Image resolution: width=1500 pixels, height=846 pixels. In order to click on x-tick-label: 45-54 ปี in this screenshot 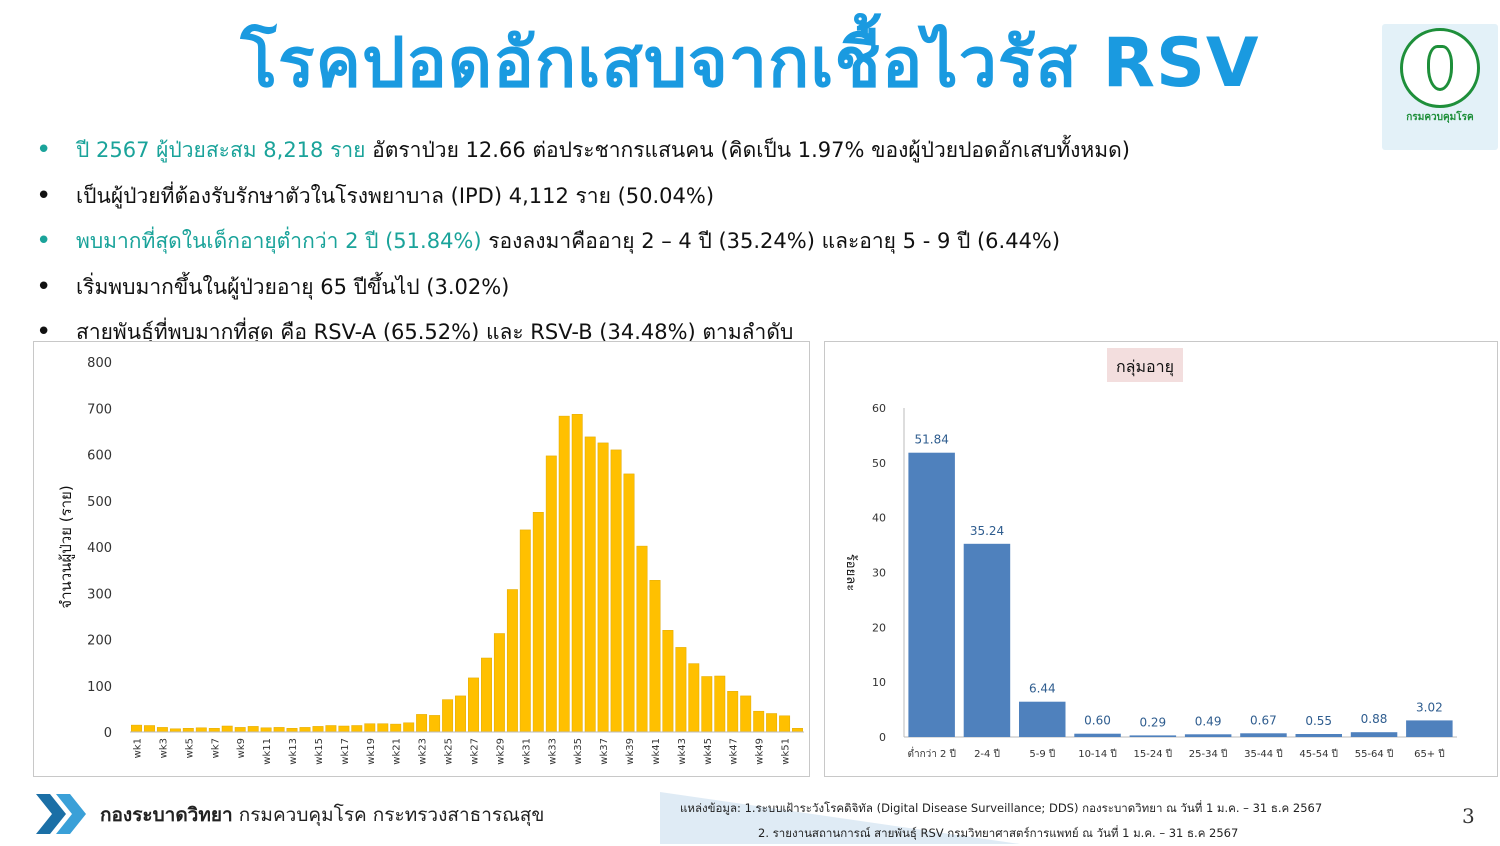, I will do `click(1318, 754)`.